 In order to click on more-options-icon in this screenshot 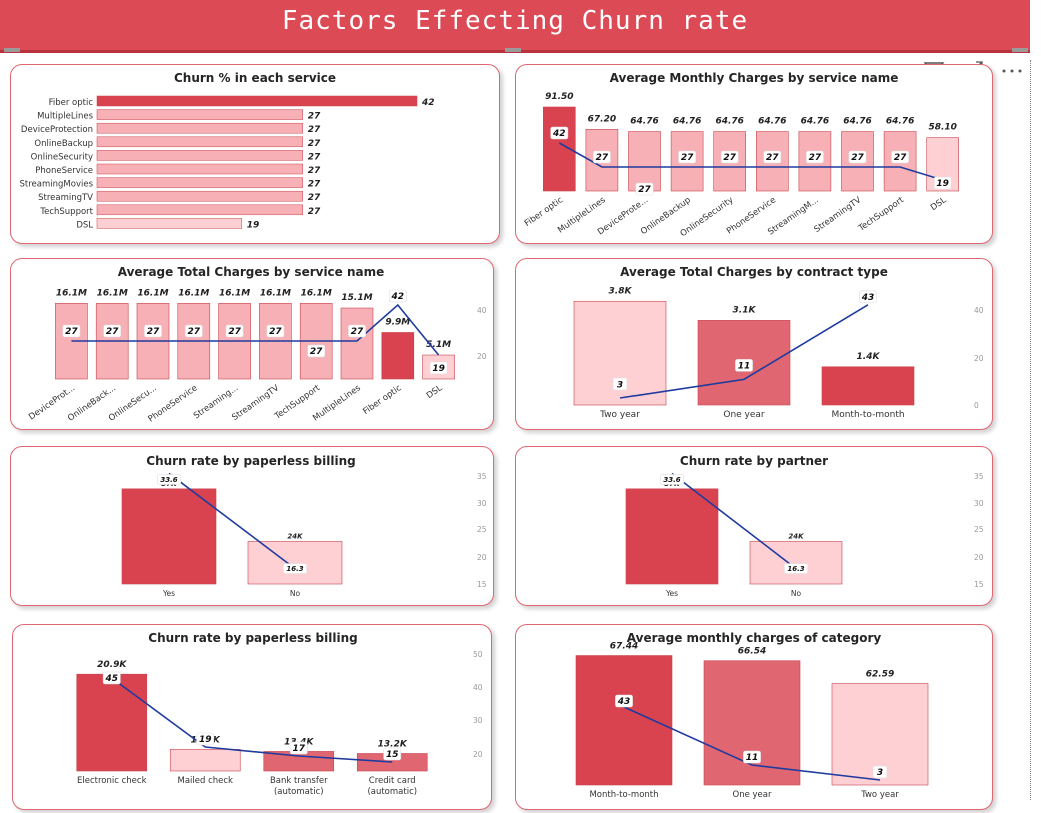, I will do `click(1012, 71)`.